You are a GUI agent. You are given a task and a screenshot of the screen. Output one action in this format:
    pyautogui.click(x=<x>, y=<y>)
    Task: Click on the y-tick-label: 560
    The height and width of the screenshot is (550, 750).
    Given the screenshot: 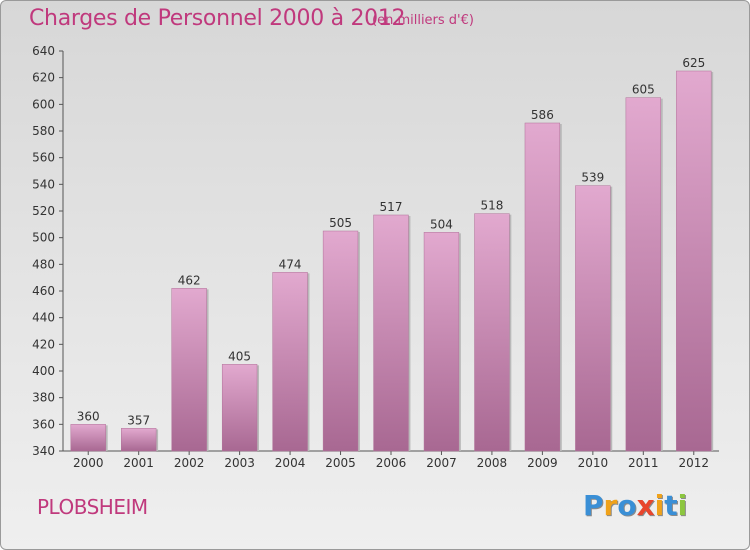 What is the action you would take?
    pyautogui.click(x=43, y=158)
    